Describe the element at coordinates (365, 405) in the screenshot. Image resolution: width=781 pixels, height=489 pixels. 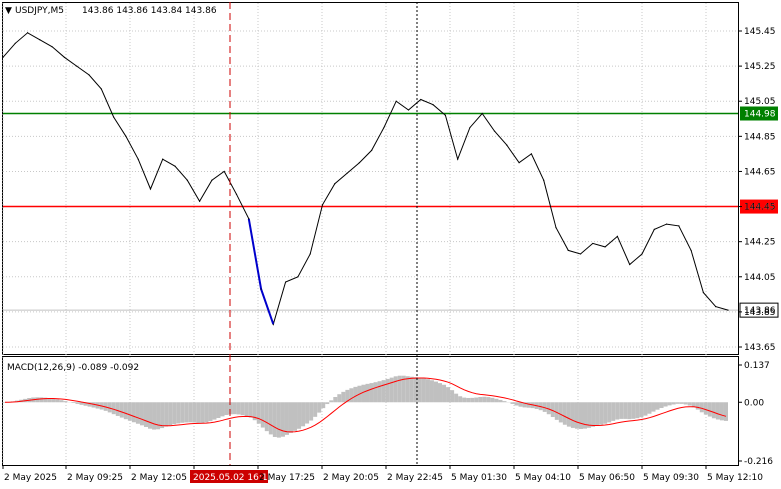
I see `macd-signal-line` at that location.